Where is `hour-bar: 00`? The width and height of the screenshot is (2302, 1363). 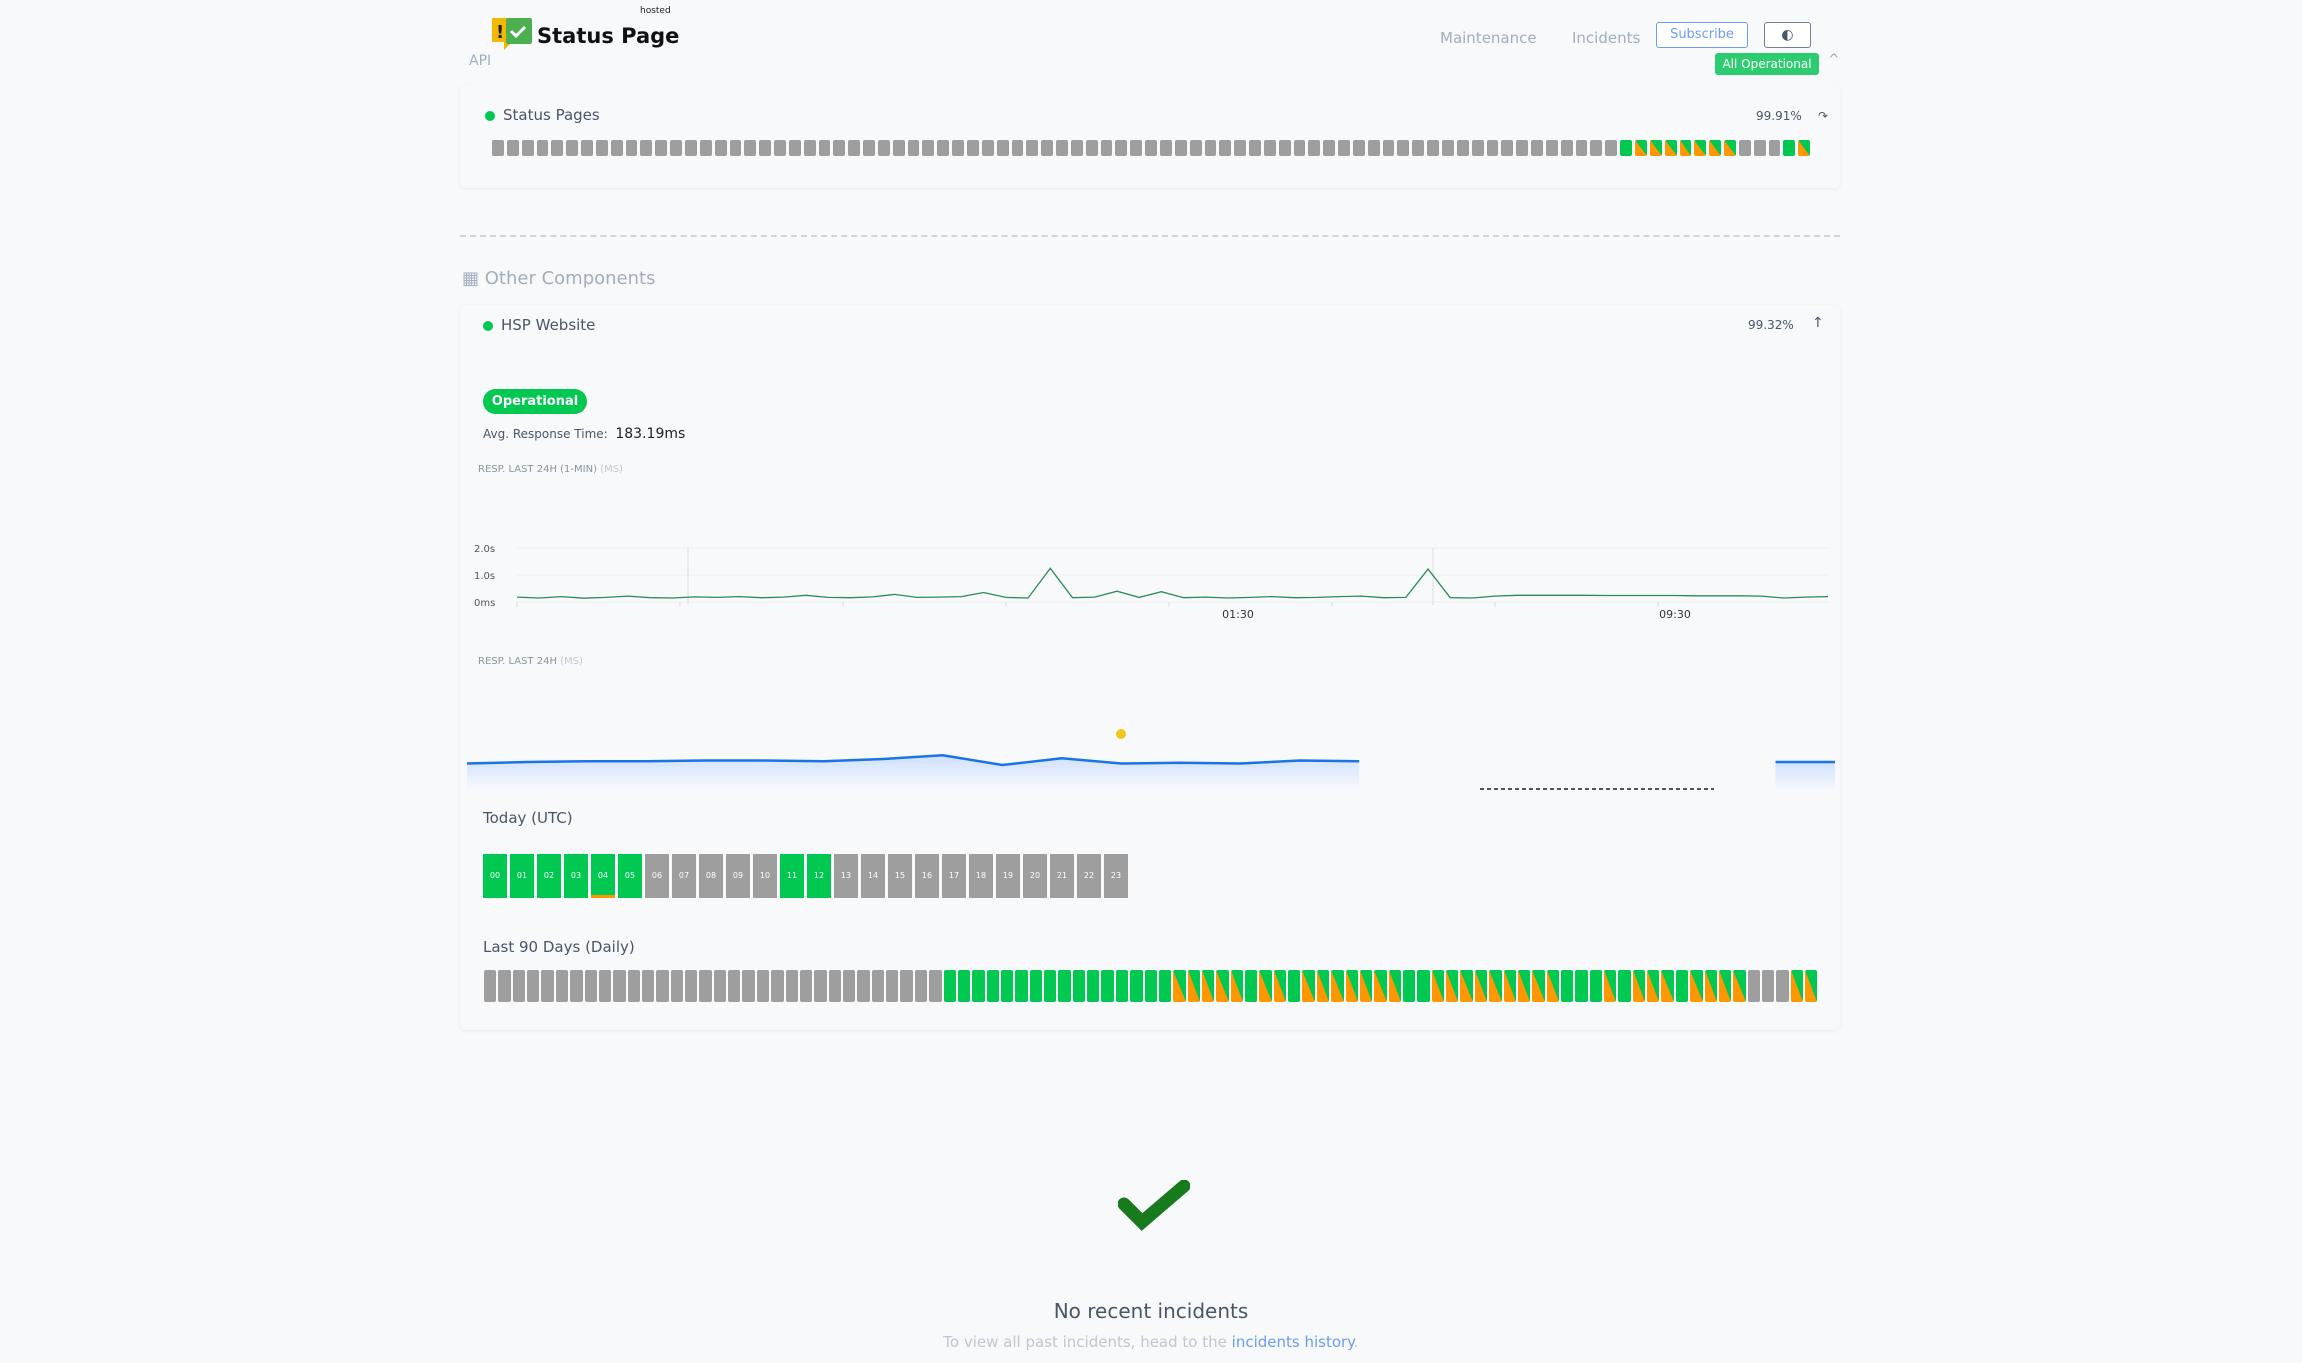
hour-bar: 00 is located at coordinates (495, 876).